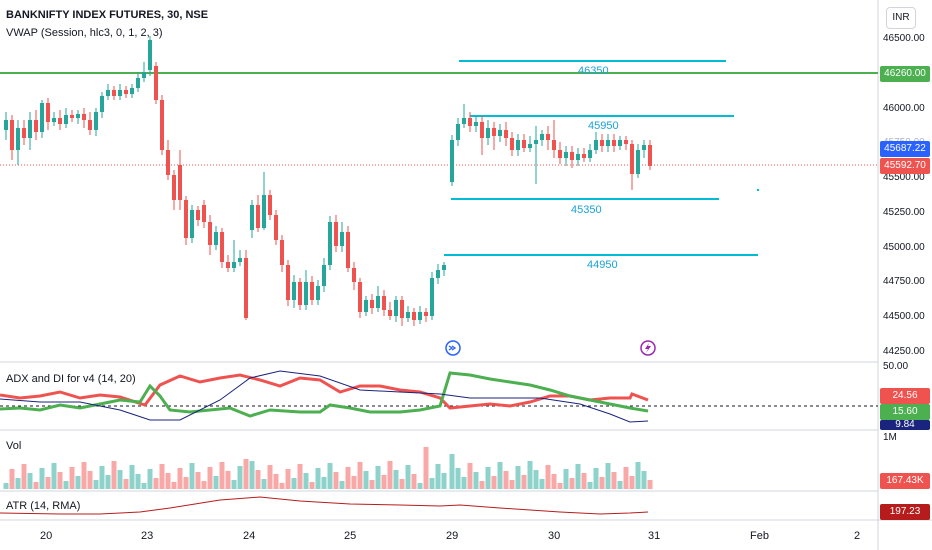 The image size is (932, 550). Describe the element at coordinates (648, 348) in the screenshot. I see `lightning-circle-icon` at that location.